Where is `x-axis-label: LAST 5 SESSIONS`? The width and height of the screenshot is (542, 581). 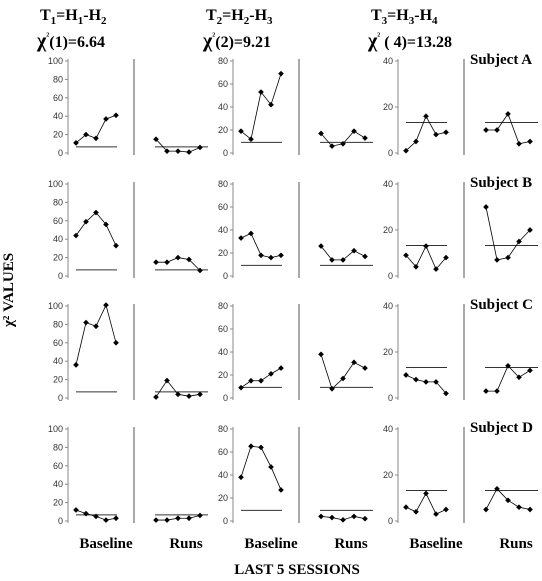
x-axis-label: LAST 5 SESSIONS is located at coordinates (297, 570).